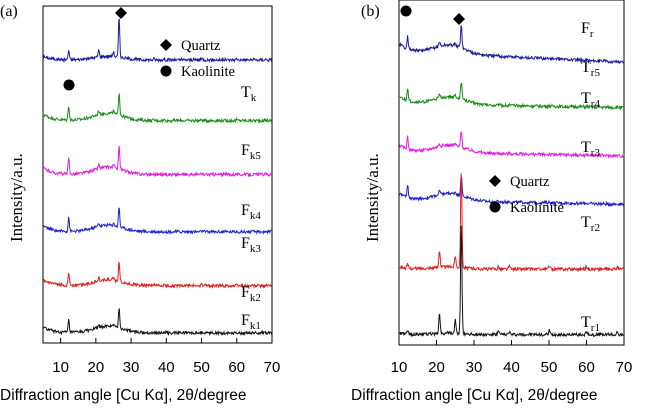  Describe the element at coordinates (201, 46) in the screenshot. I see `panel-a-legend-quartz: Quartz` at that location.